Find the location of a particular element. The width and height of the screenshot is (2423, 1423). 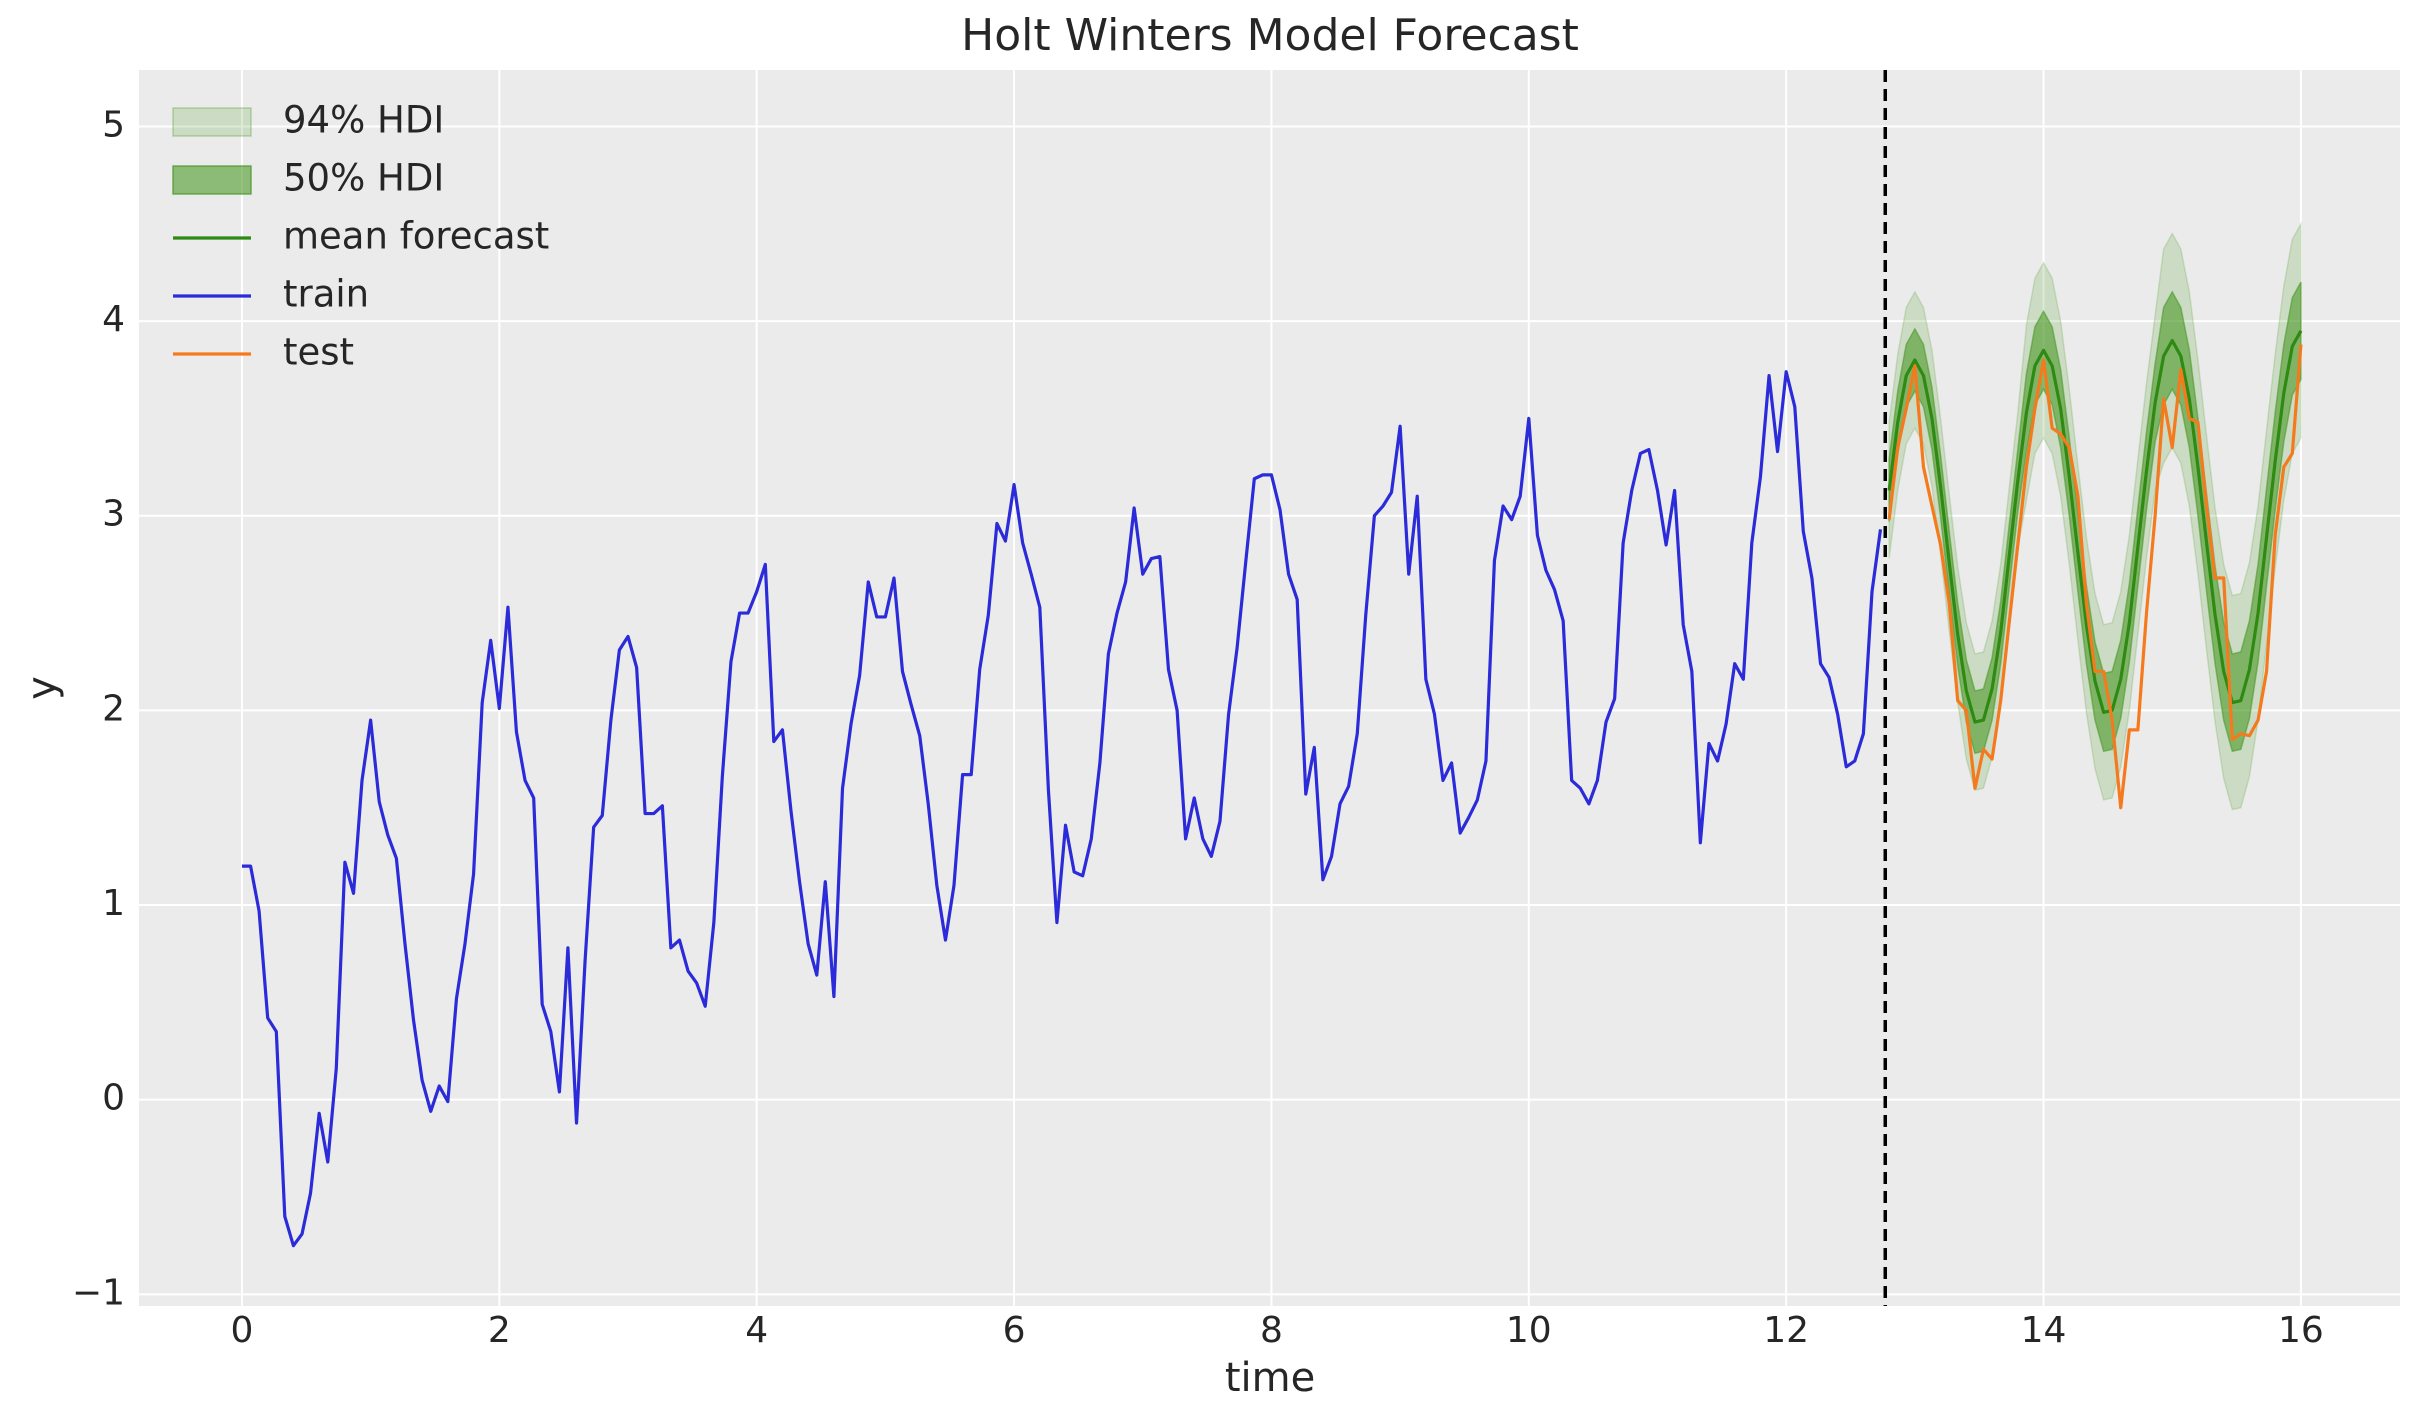

legend: 94% HDI 50% HDI mean forecast train test is located at coordinates (360, 236).